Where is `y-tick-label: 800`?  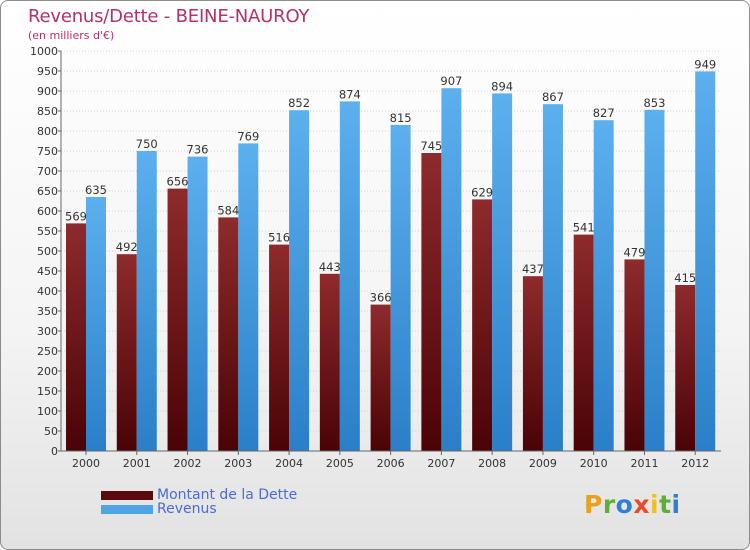 y-tick-label: 800 is located at coordinates (47, 131).